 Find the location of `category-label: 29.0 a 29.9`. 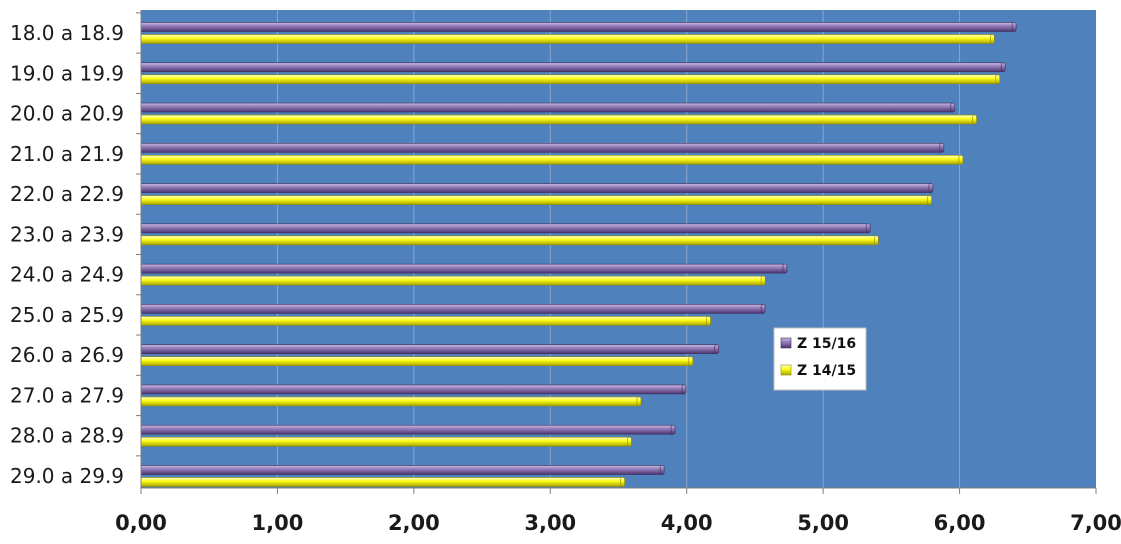

category-label: 29.0 a 29.9 is located at coordinates (67, 476).